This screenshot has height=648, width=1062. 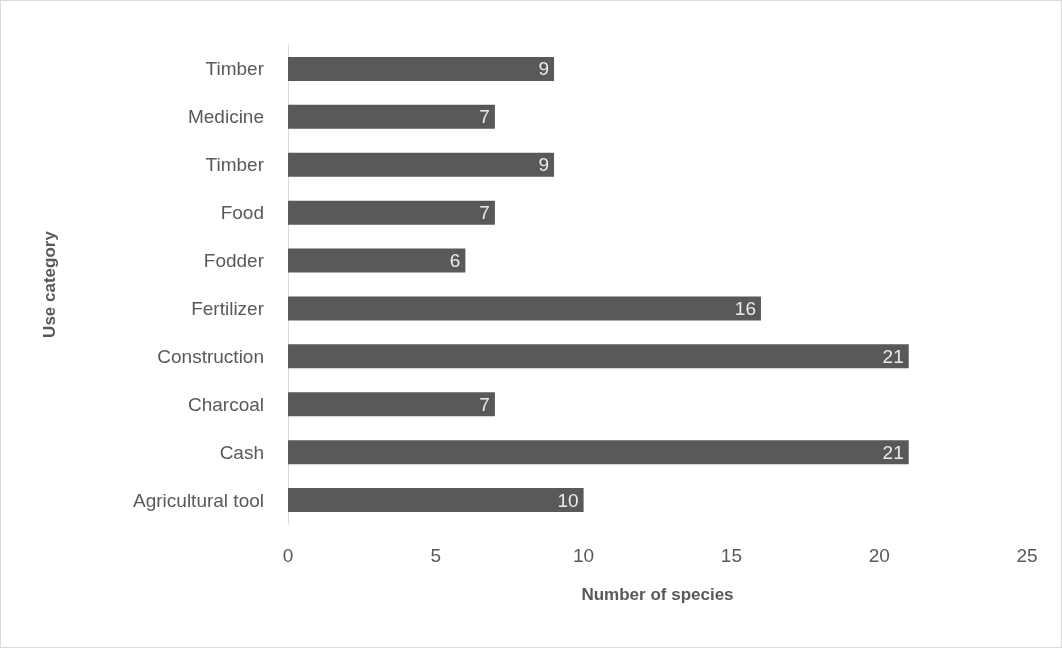 I want to click on y-tick-label: Cash, so click(x=241, y=452).